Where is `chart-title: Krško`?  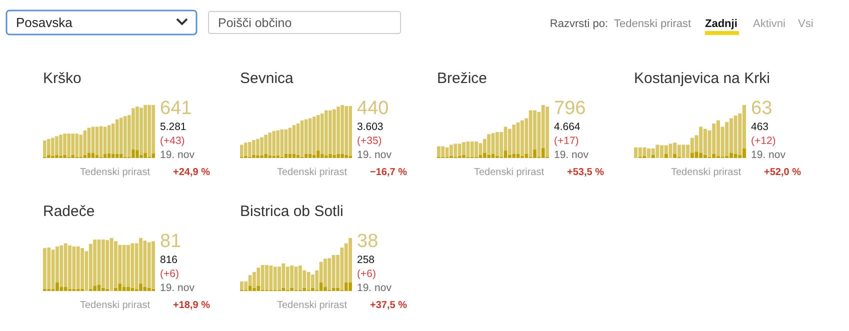 chart-title: Krško is located at coordinates (62, 78).